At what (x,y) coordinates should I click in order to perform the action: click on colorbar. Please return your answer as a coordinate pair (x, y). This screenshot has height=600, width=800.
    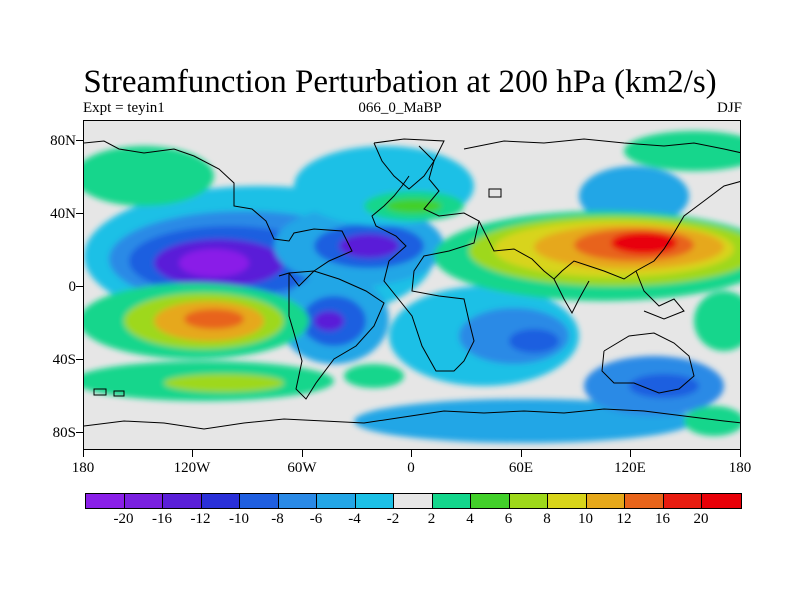
    Looking at the image, I should click on (413, 501).